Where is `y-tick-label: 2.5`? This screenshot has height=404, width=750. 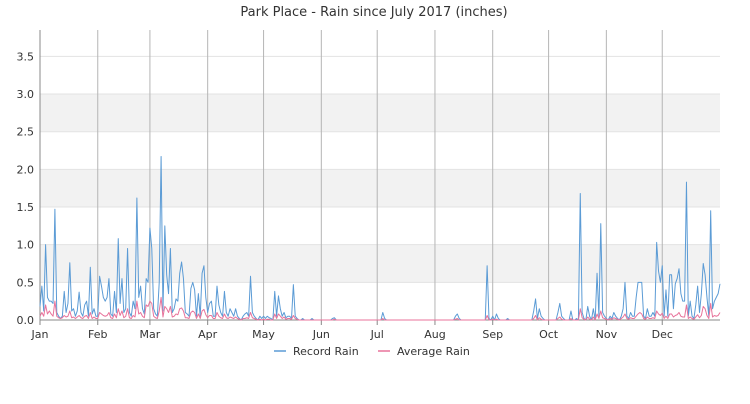
y-tick-label: 2.5 is located at coordinates (26, 132).